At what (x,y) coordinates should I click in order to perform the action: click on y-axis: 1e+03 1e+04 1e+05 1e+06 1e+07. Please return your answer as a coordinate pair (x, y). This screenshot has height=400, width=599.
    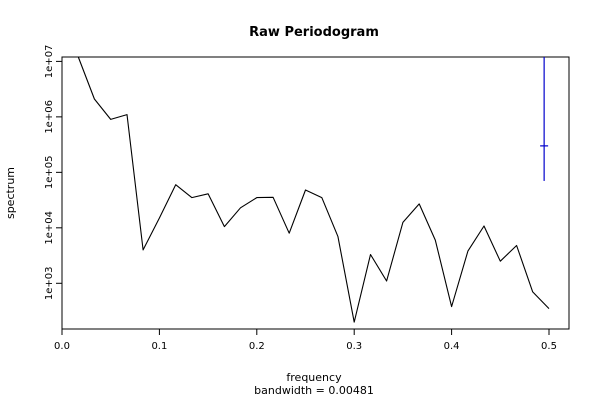
    Looking at the image, I should click on (53, 172).